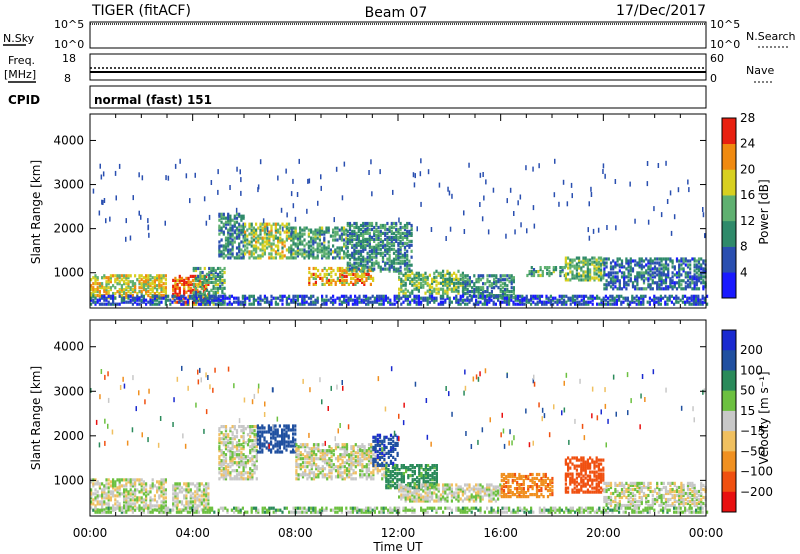  What do you see at coordinates (398, 35) in the screenshot?
I see `nsky-panel` at bounding box center [398, 35].